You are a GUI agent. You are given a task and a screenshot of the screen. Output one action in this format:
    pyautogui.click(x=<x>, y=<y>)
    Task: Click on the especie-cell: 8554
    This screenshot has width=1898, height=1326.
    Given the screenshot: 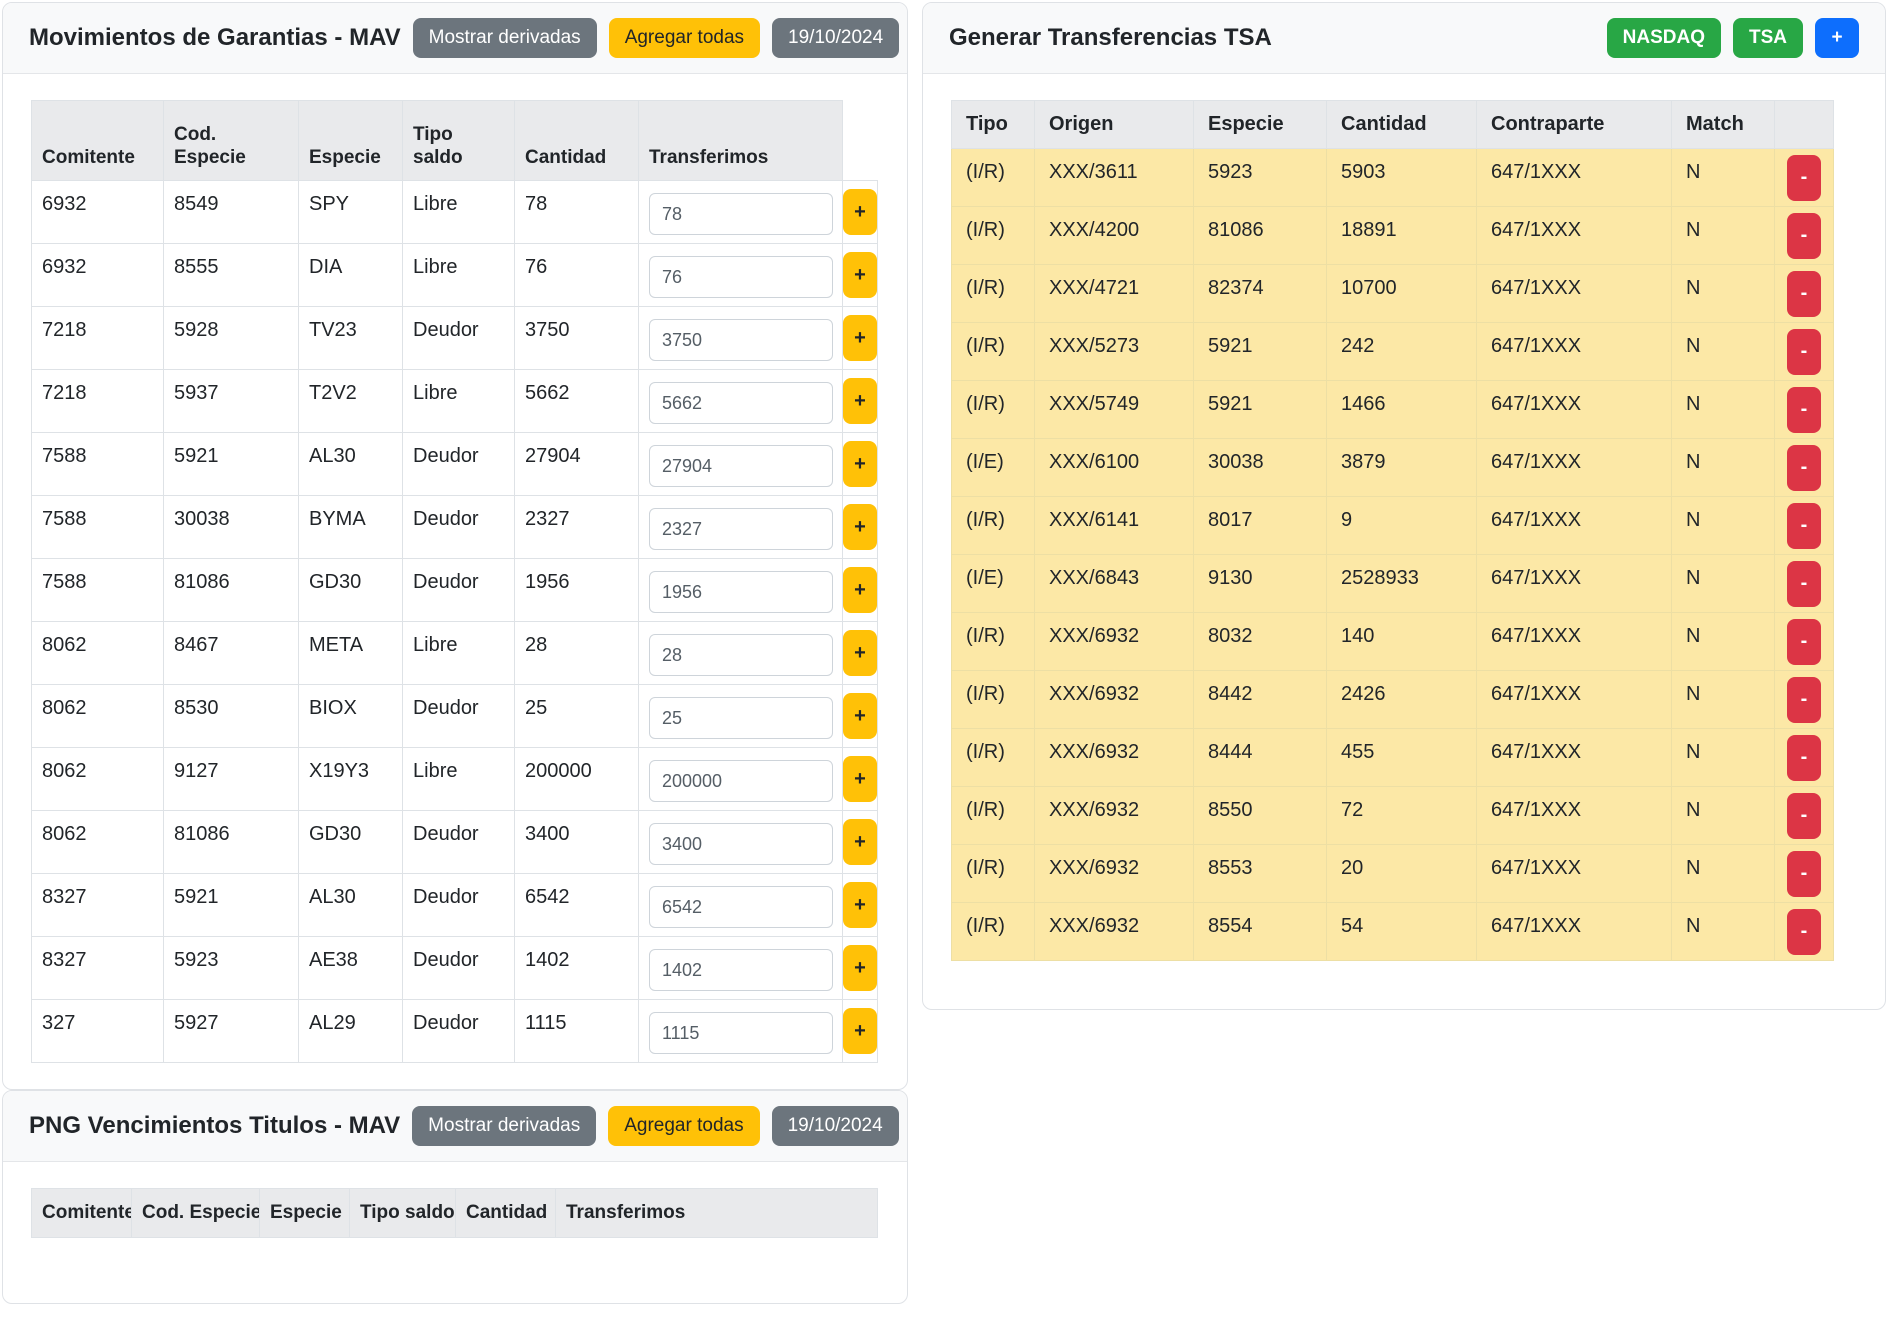 What is the action you would take?
    pyautogui.click(x=1260, y=931)
    